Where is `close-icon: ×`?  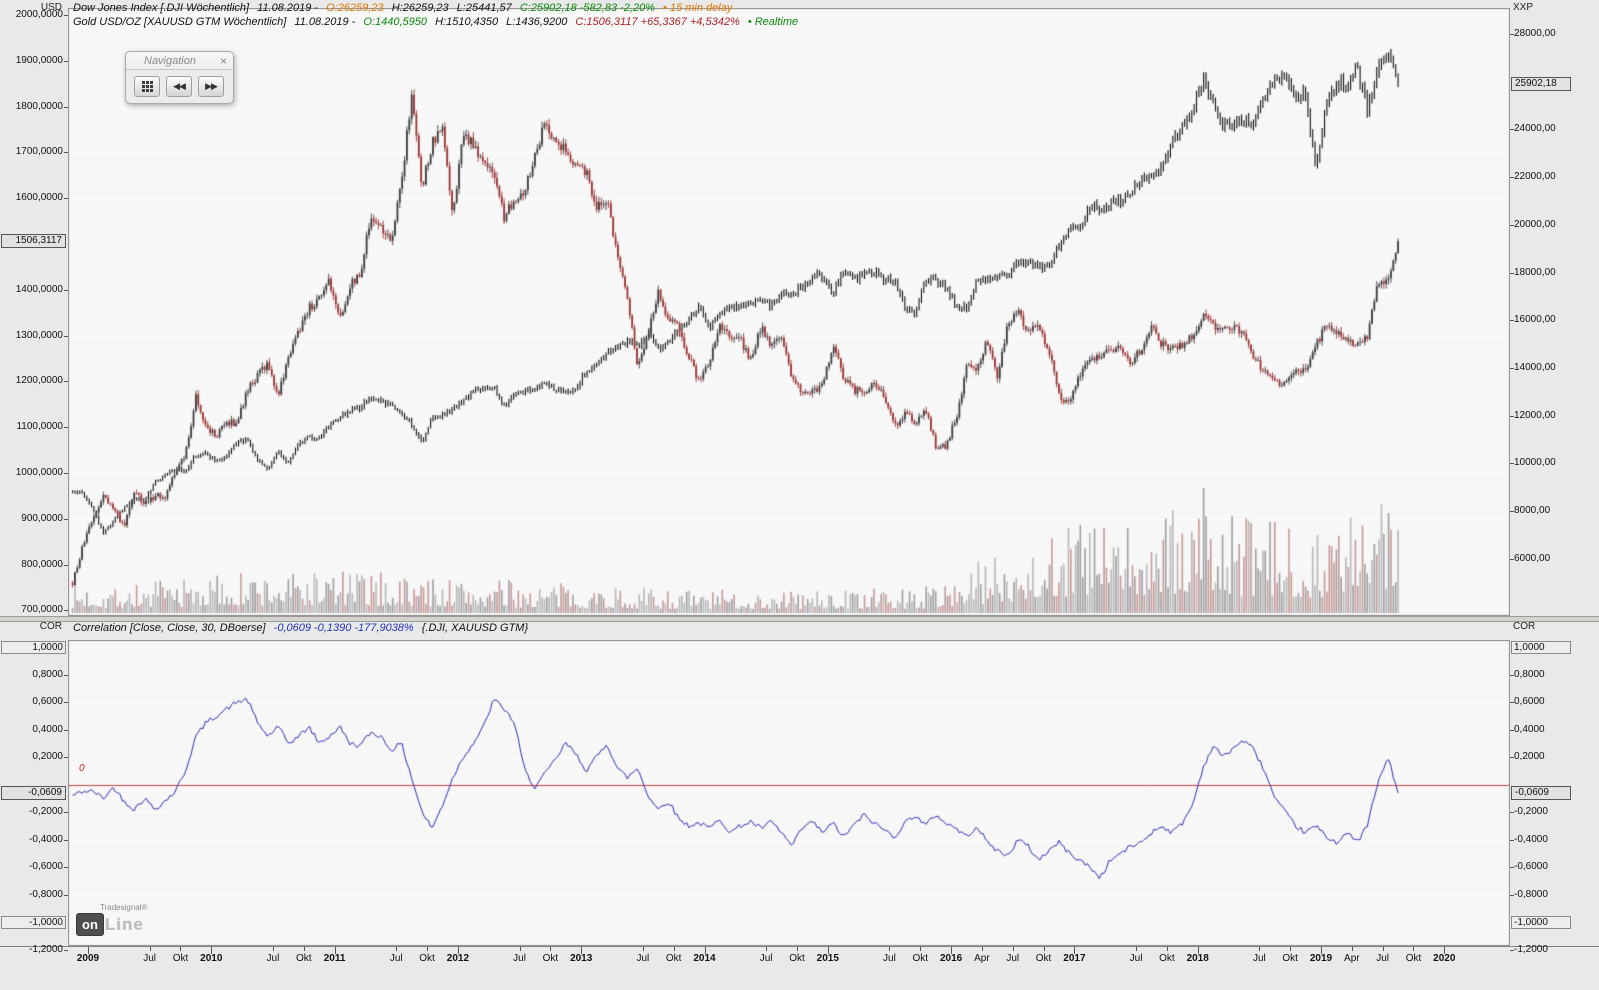
close-icon: × is located at coordinates (223, 61).